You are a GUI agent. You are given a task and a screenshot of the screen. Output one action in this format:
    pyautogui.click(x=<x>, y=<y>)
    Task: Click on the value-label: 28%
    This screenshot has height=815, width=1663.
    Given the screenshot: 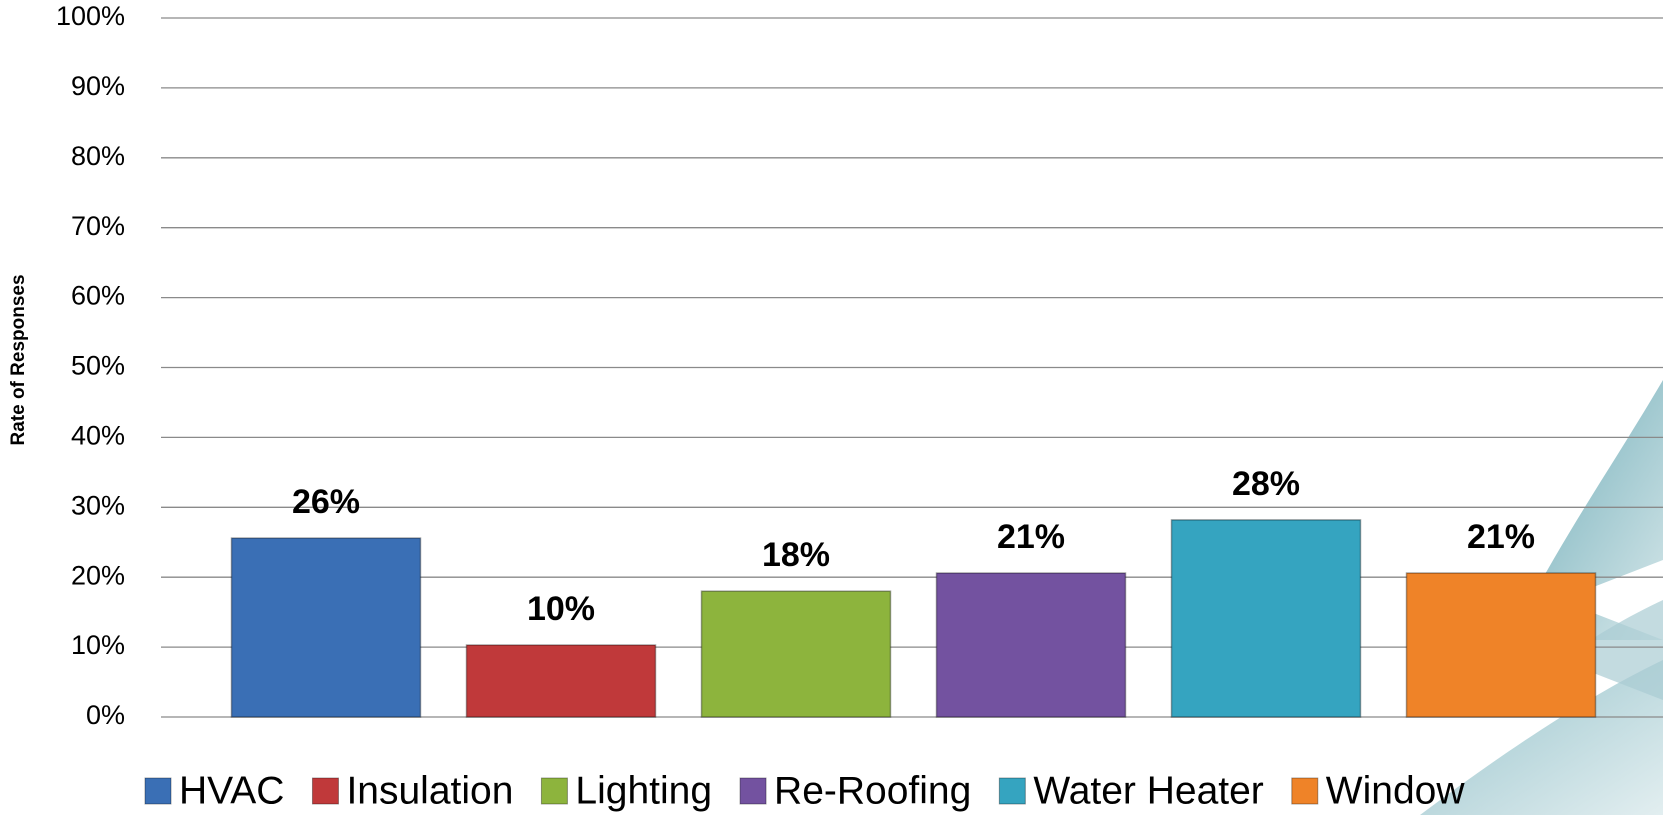 What is the action you would take?
    pyautogui.click(x=1266, y=484)
    